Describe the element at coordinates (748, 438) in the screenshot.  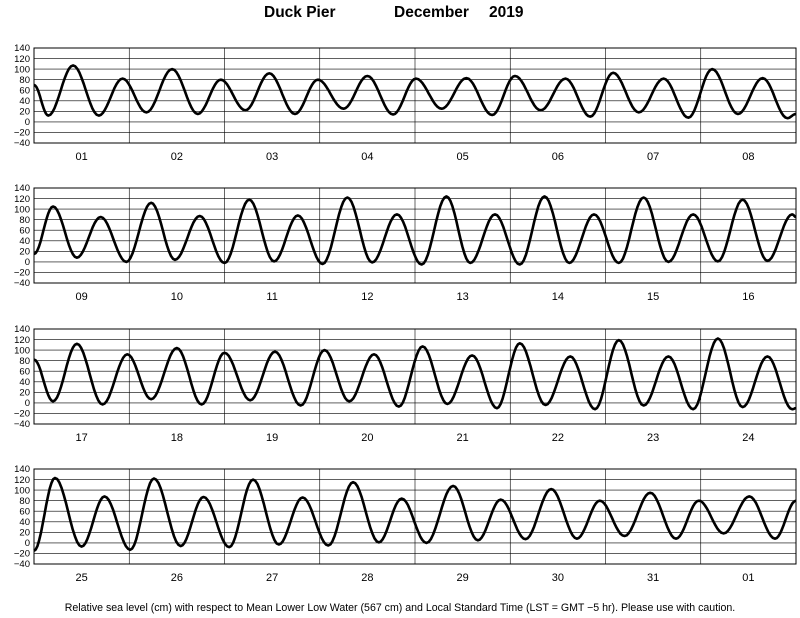
I see `day-label: 24` at that location.